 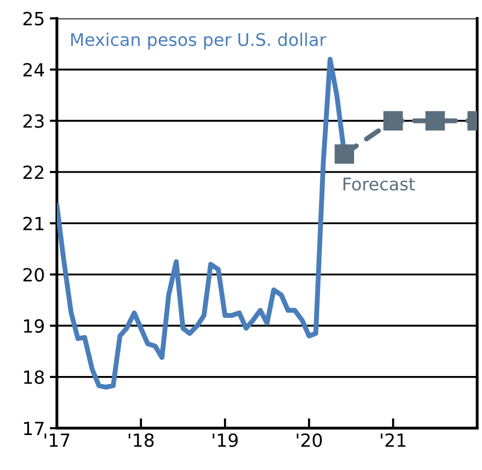 What do you see at coordinates (33, 69) in the screenshot?
I see `y-tick-label: 24` at bounding box center [33, 69].